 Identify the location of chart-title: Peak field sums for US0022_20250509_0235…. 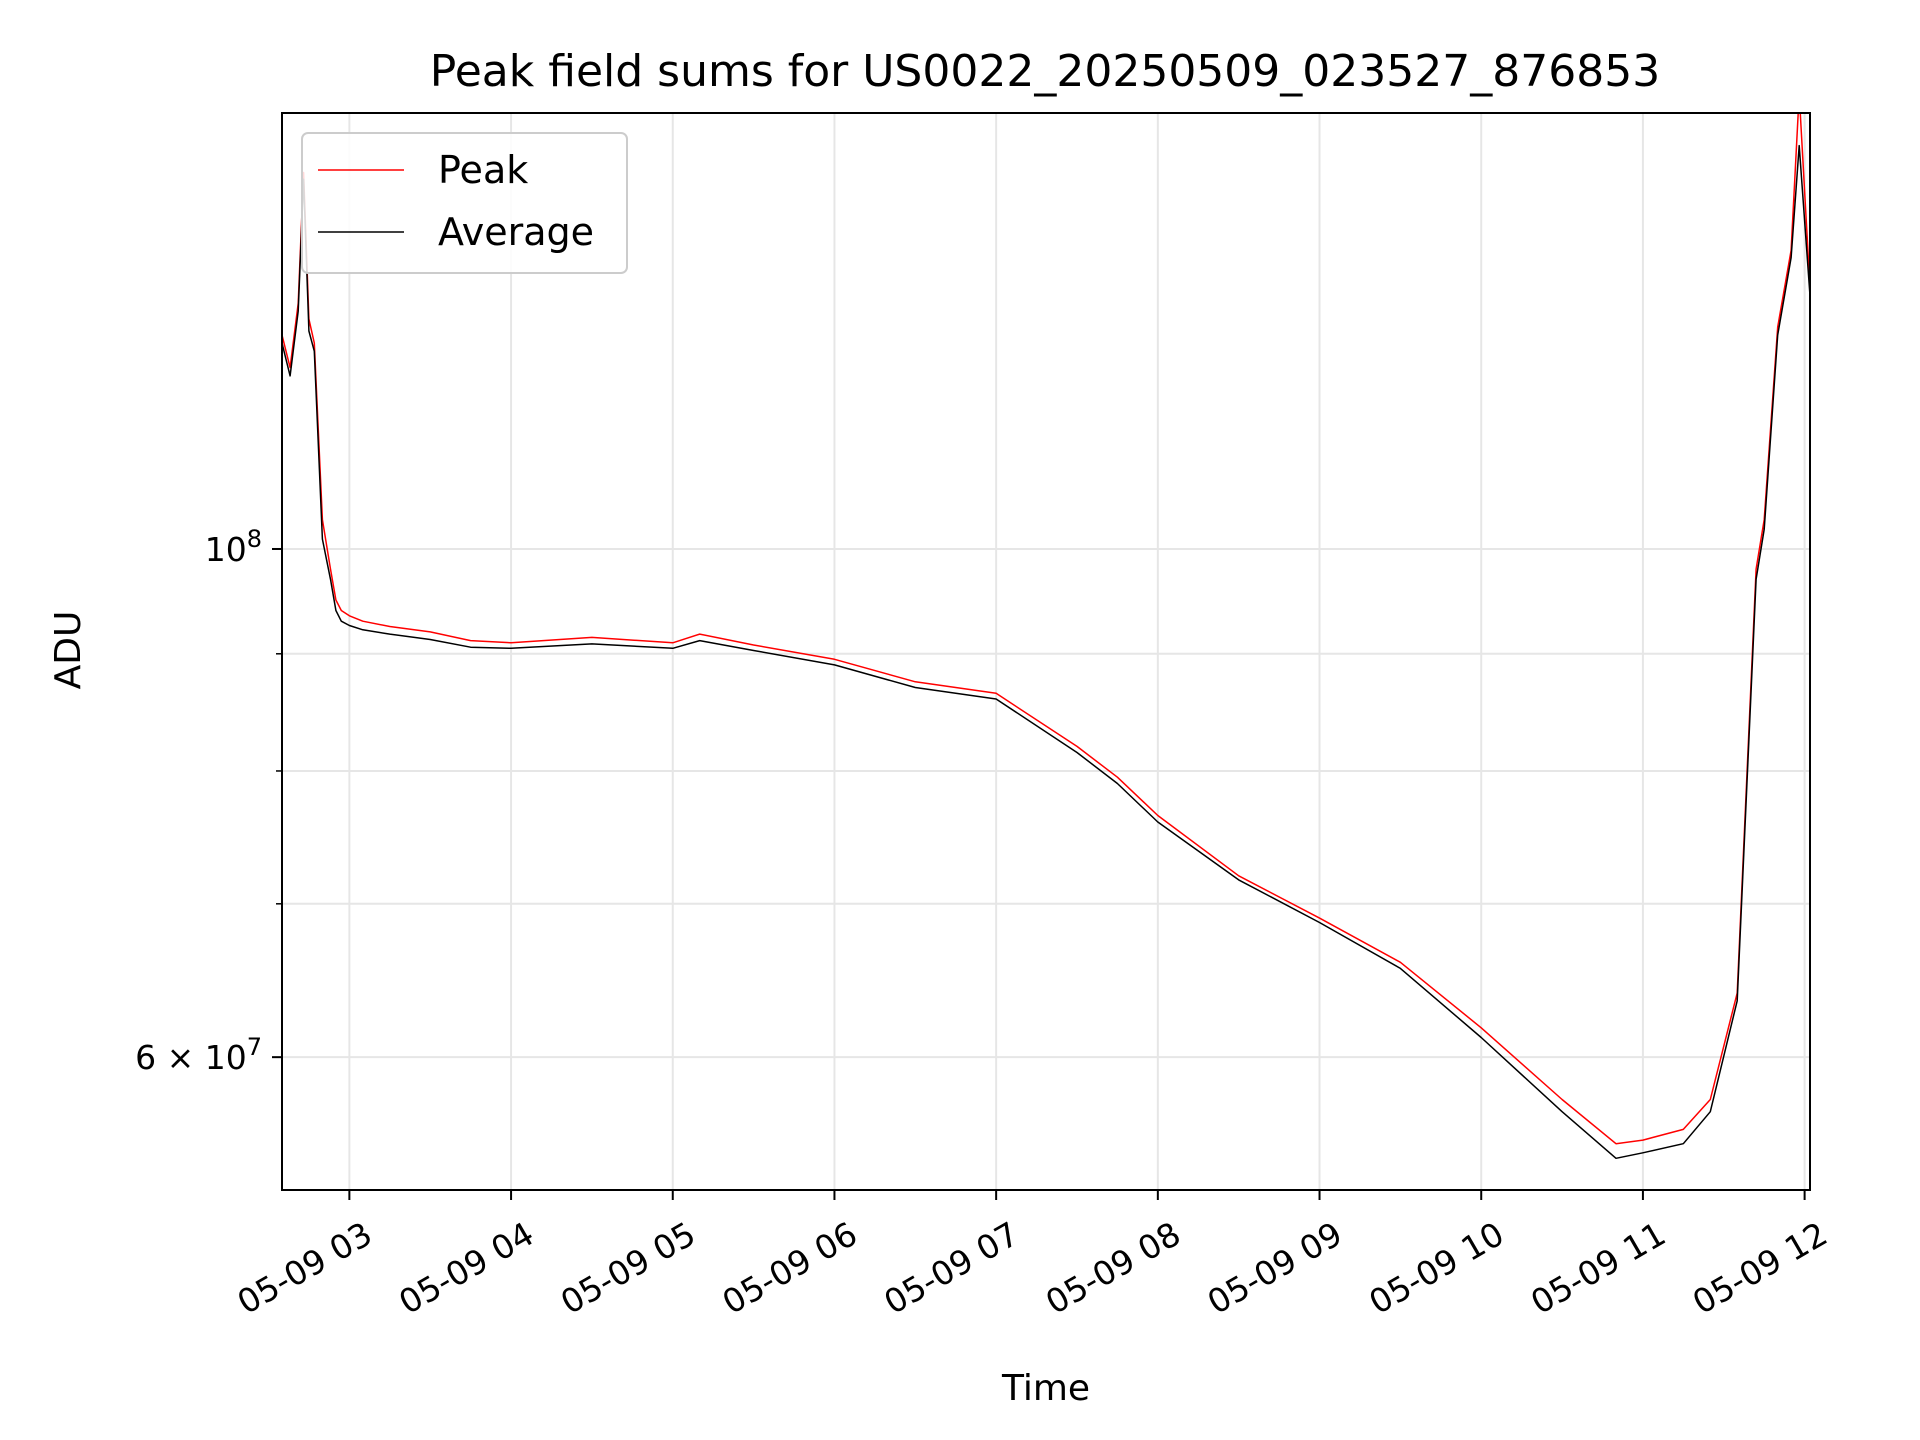
(1045, 71).